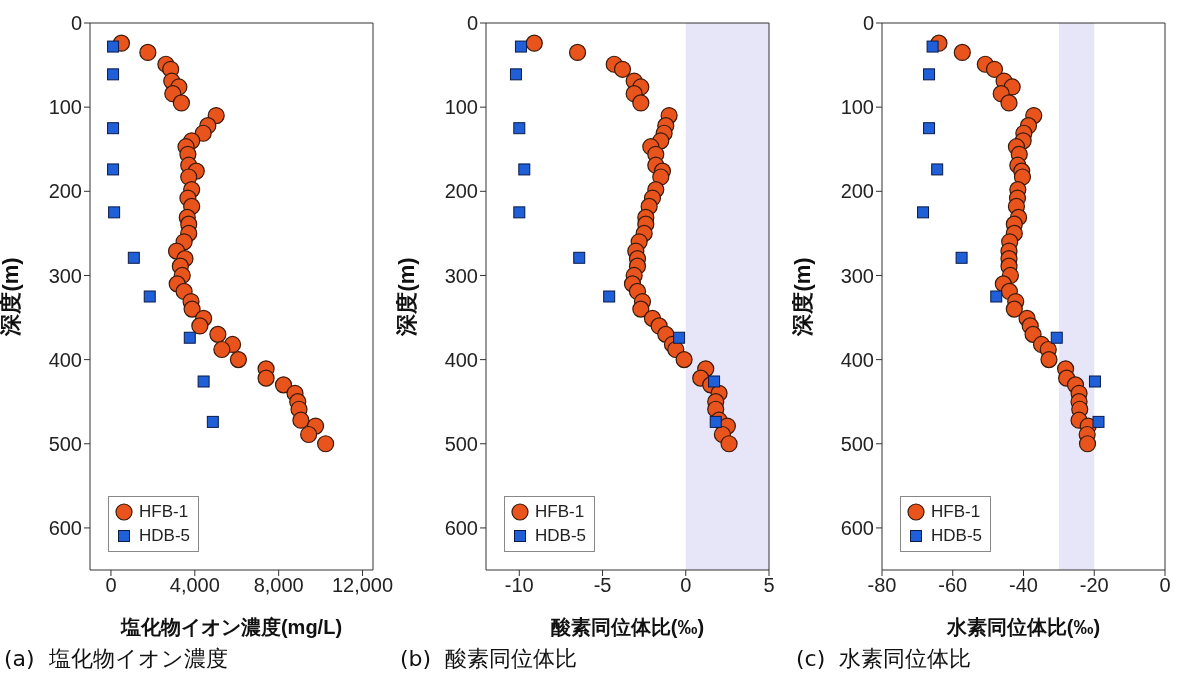 The width and height of the screenshot is (1198, 691). I want to click on x-tick-label: 12,000, so click(362, 585).